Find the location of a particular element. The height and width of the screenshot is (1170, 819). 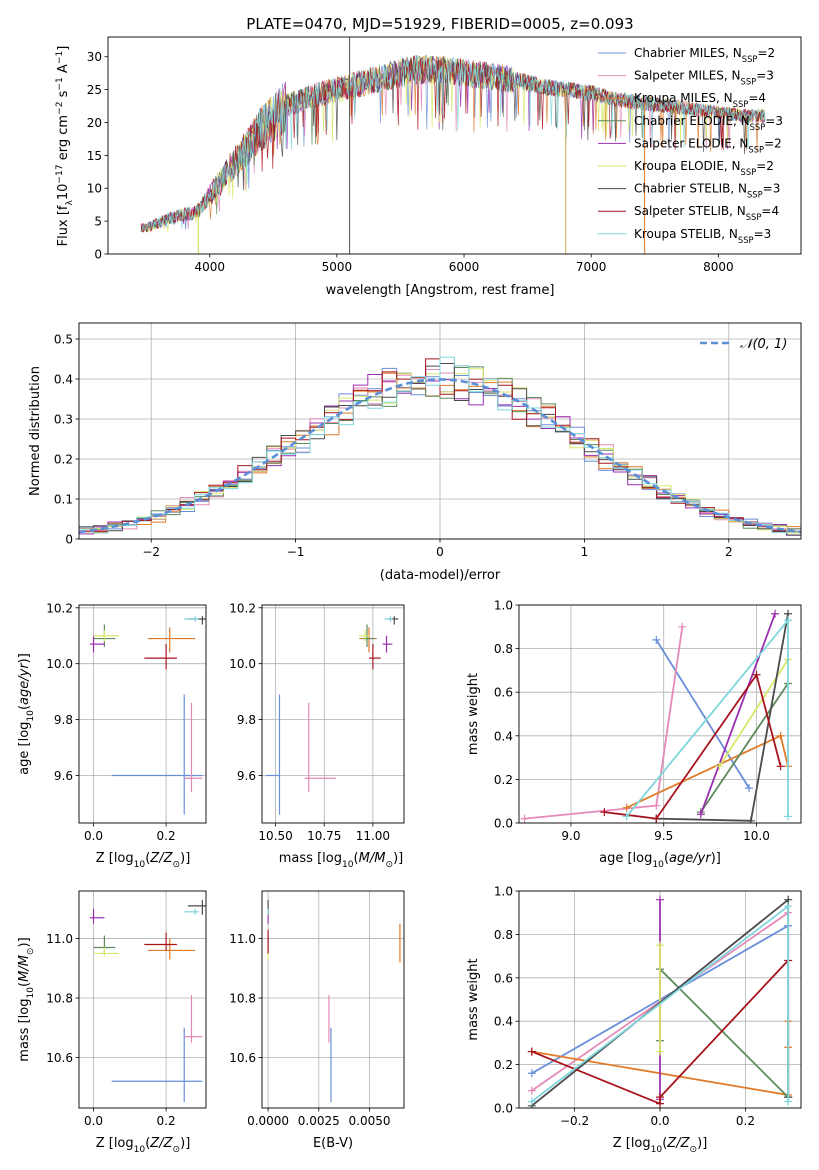

x-axis-label: age [log10(age/yr)] is located at coordinates (660, 860).